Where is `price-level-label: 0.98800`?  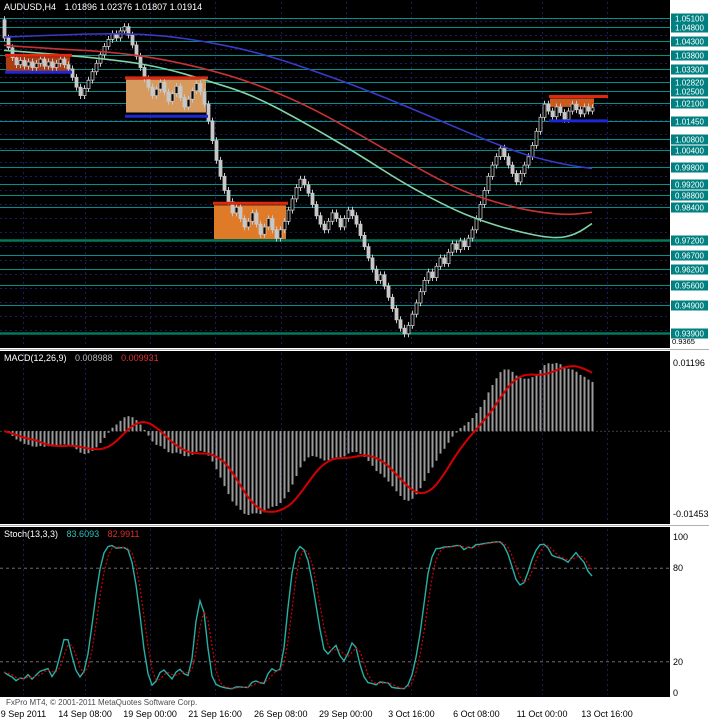
price-level-label: 0.98800 is located at coordinates (689, 196).